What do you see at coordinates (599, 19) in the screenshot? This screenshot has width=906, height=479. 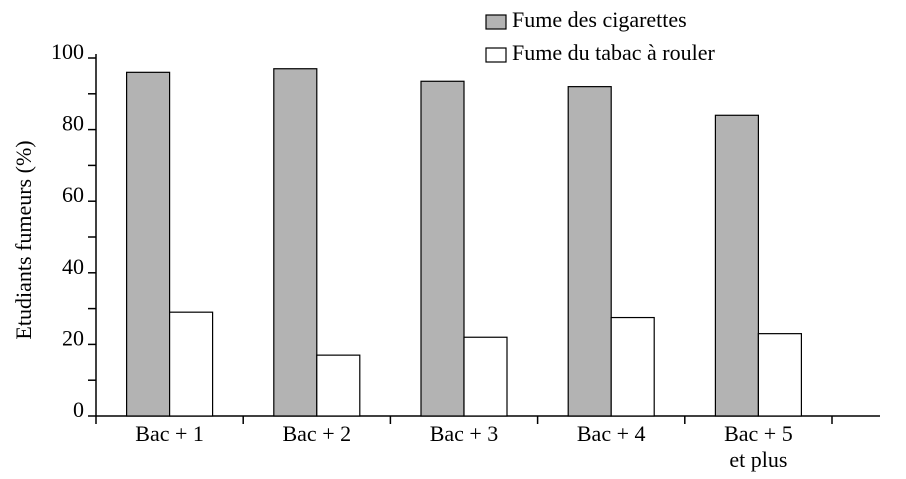 I see `legend-label: Fume des cigarettes` at bounding box center [599, 19].